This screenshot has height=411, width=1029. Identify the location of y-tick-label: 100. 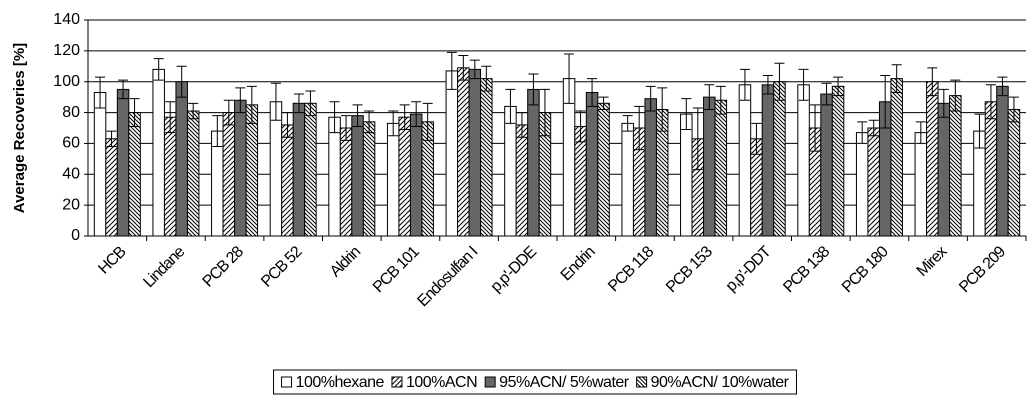
(66, 81).